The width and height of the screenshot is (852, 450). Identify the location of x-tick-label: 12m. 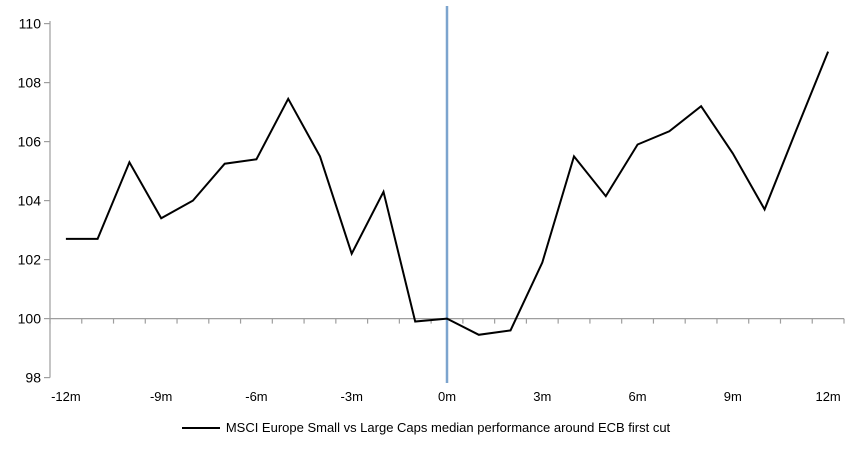
(827, 396).